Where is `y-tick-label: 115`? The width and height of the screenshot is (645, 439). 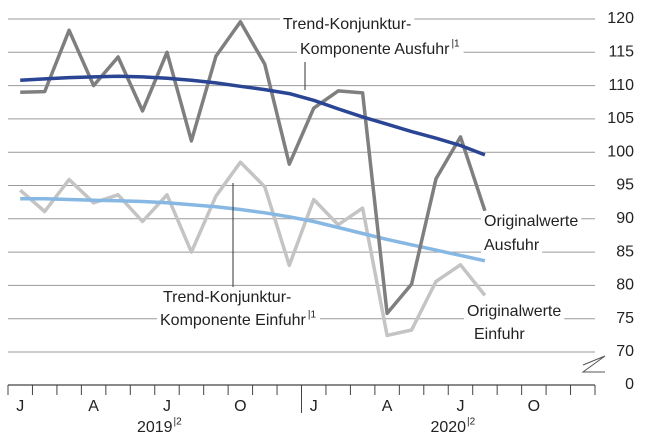
y-tick-label: 115 is located at coordinates (621, 52).